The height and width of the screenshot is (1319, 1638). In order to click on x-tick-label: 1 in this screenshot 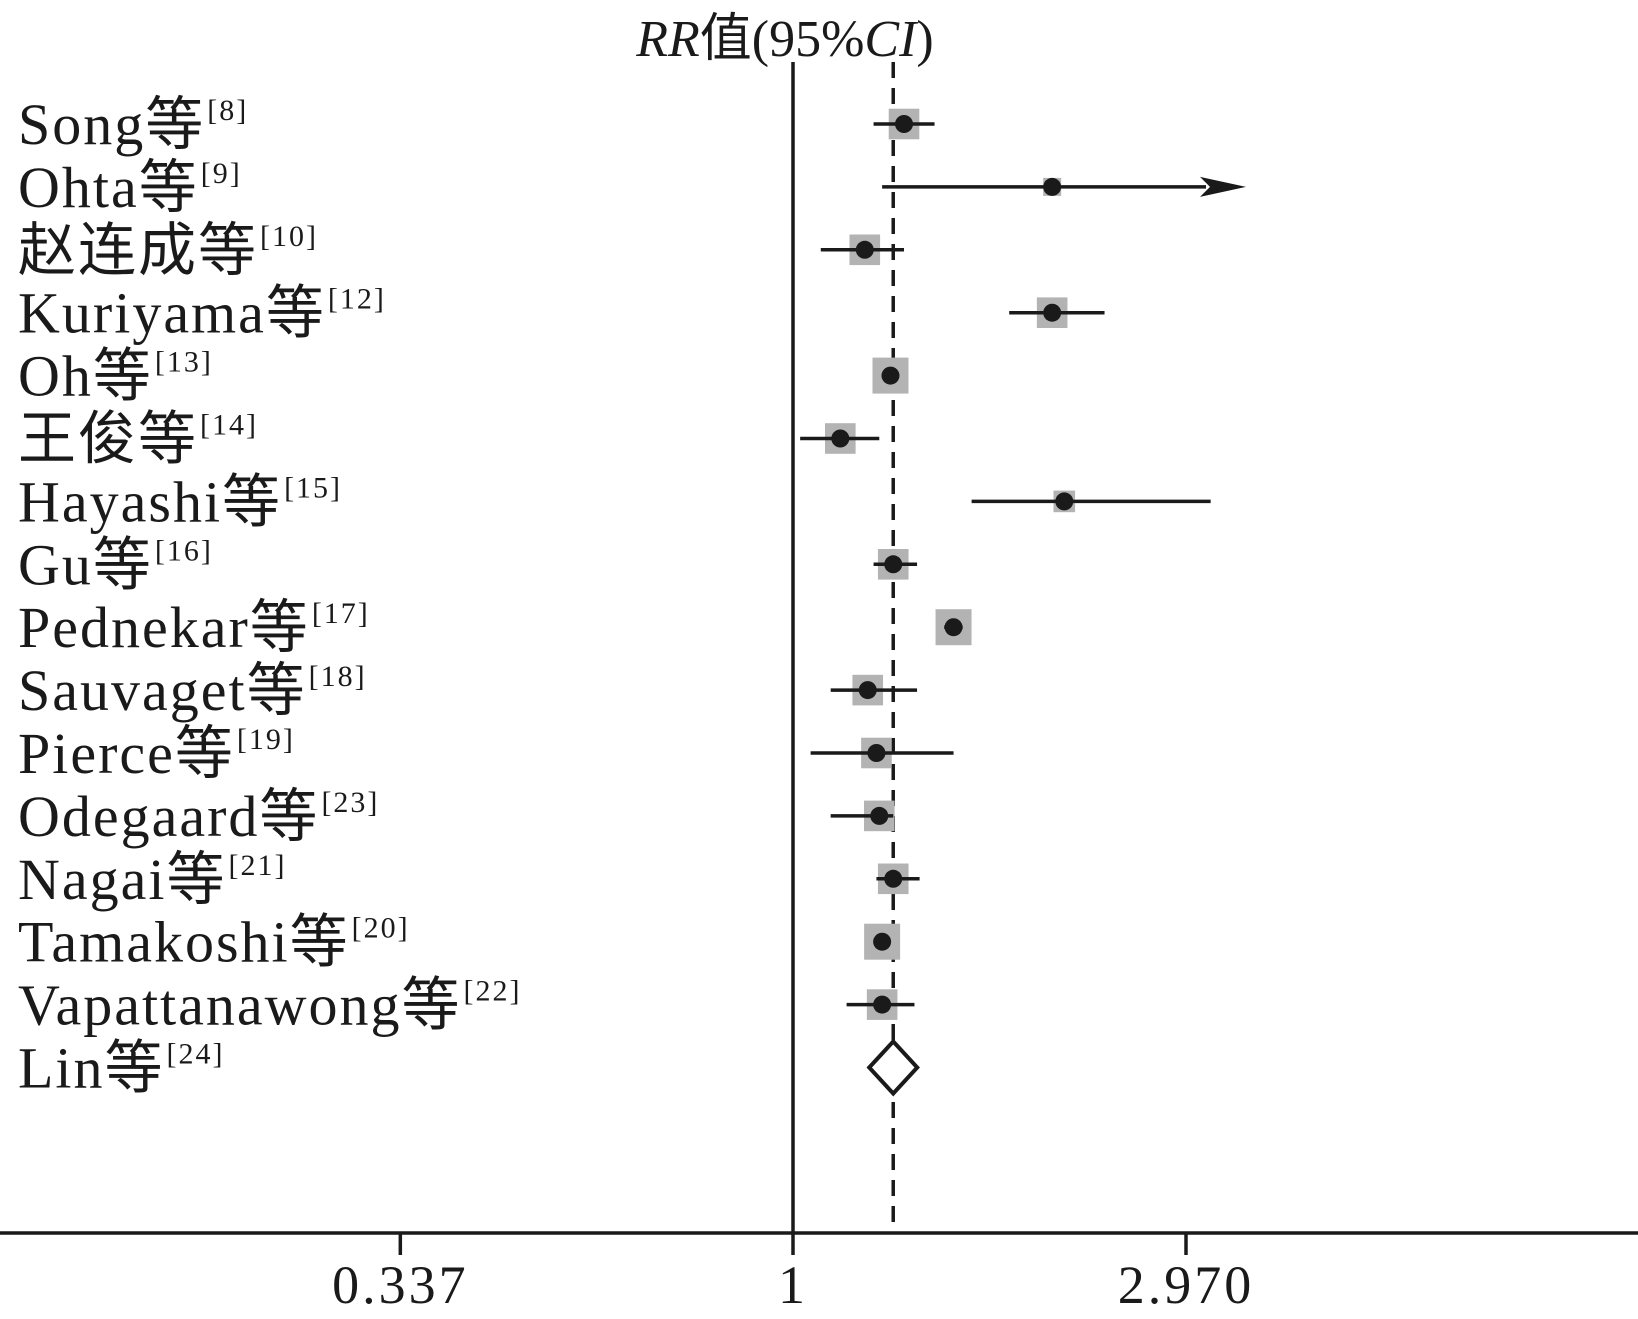, I will do `click(793, 1285)`.